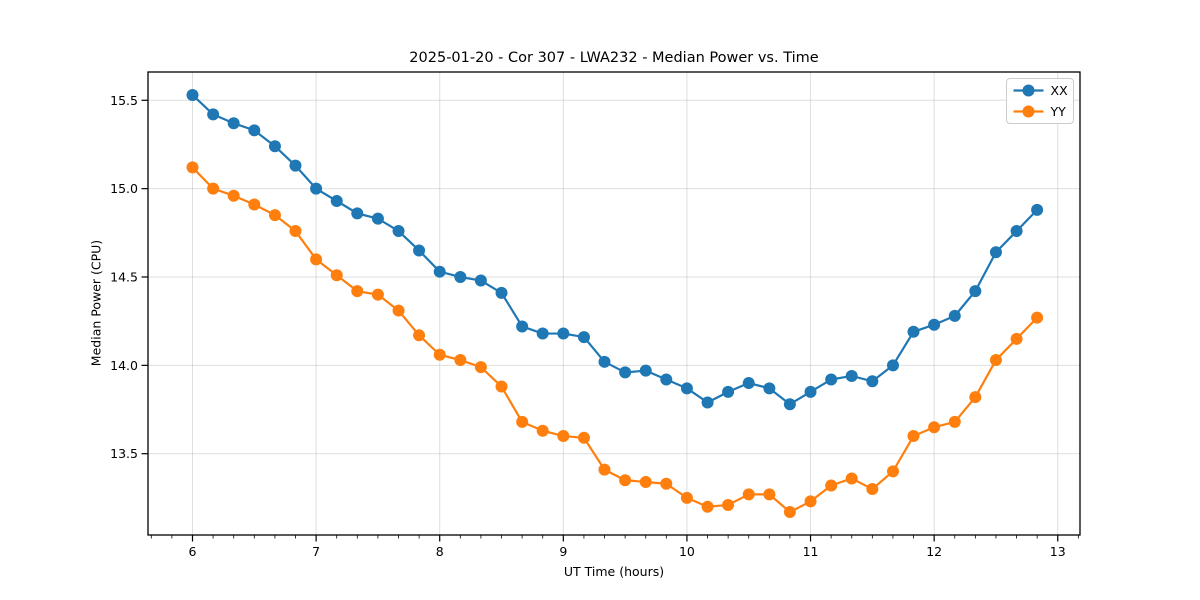  I want to click on x-tick-label: 13, so click(1058, 551).